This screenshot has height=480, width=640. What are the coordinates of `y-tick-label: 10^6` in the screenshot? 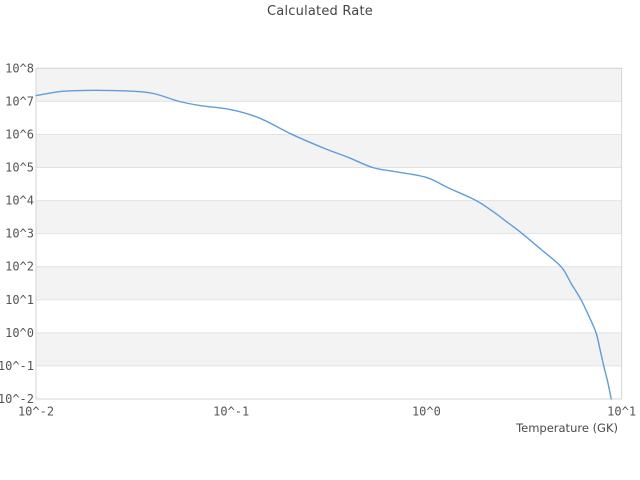 It's located at (19, 134).